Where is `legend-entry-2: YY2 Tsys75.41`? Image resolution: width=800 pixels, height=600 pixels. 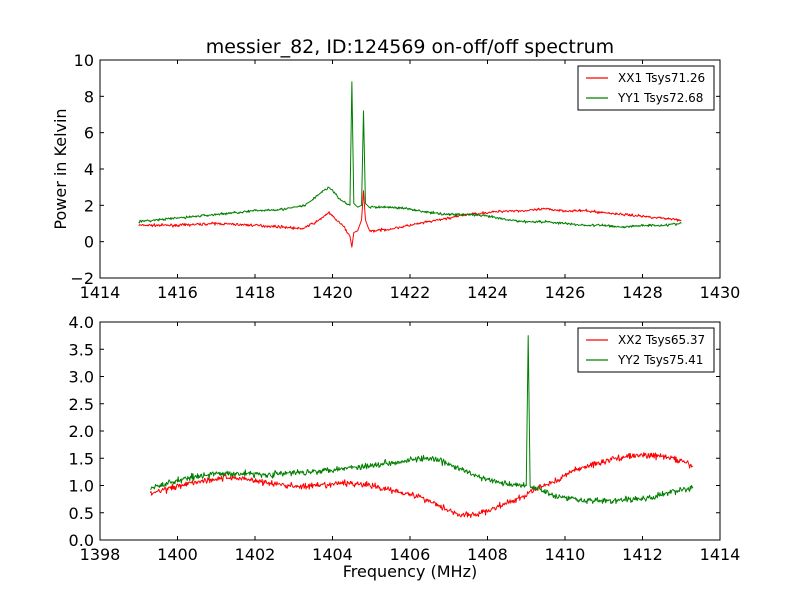
legend-entry-2: YY2 Tsys75.41 is located at coordinates (660, 360).